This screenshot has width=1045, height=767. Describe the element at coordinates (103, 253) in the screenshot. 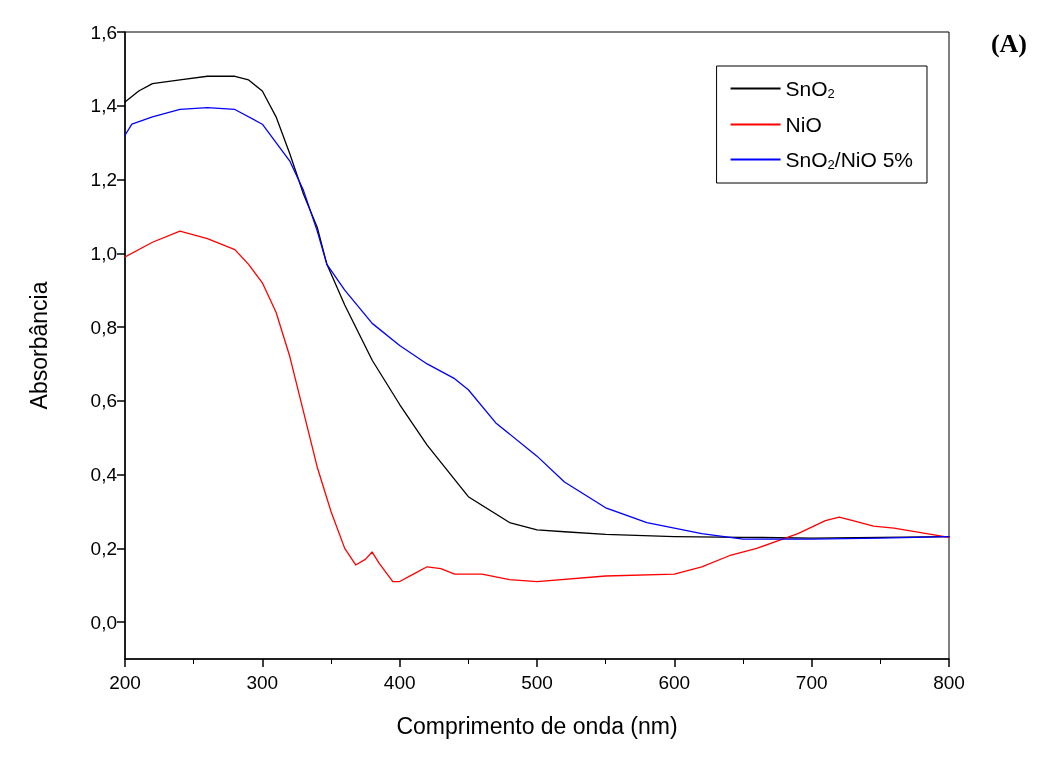

I see `y-tick-label: 1,0` at that location.